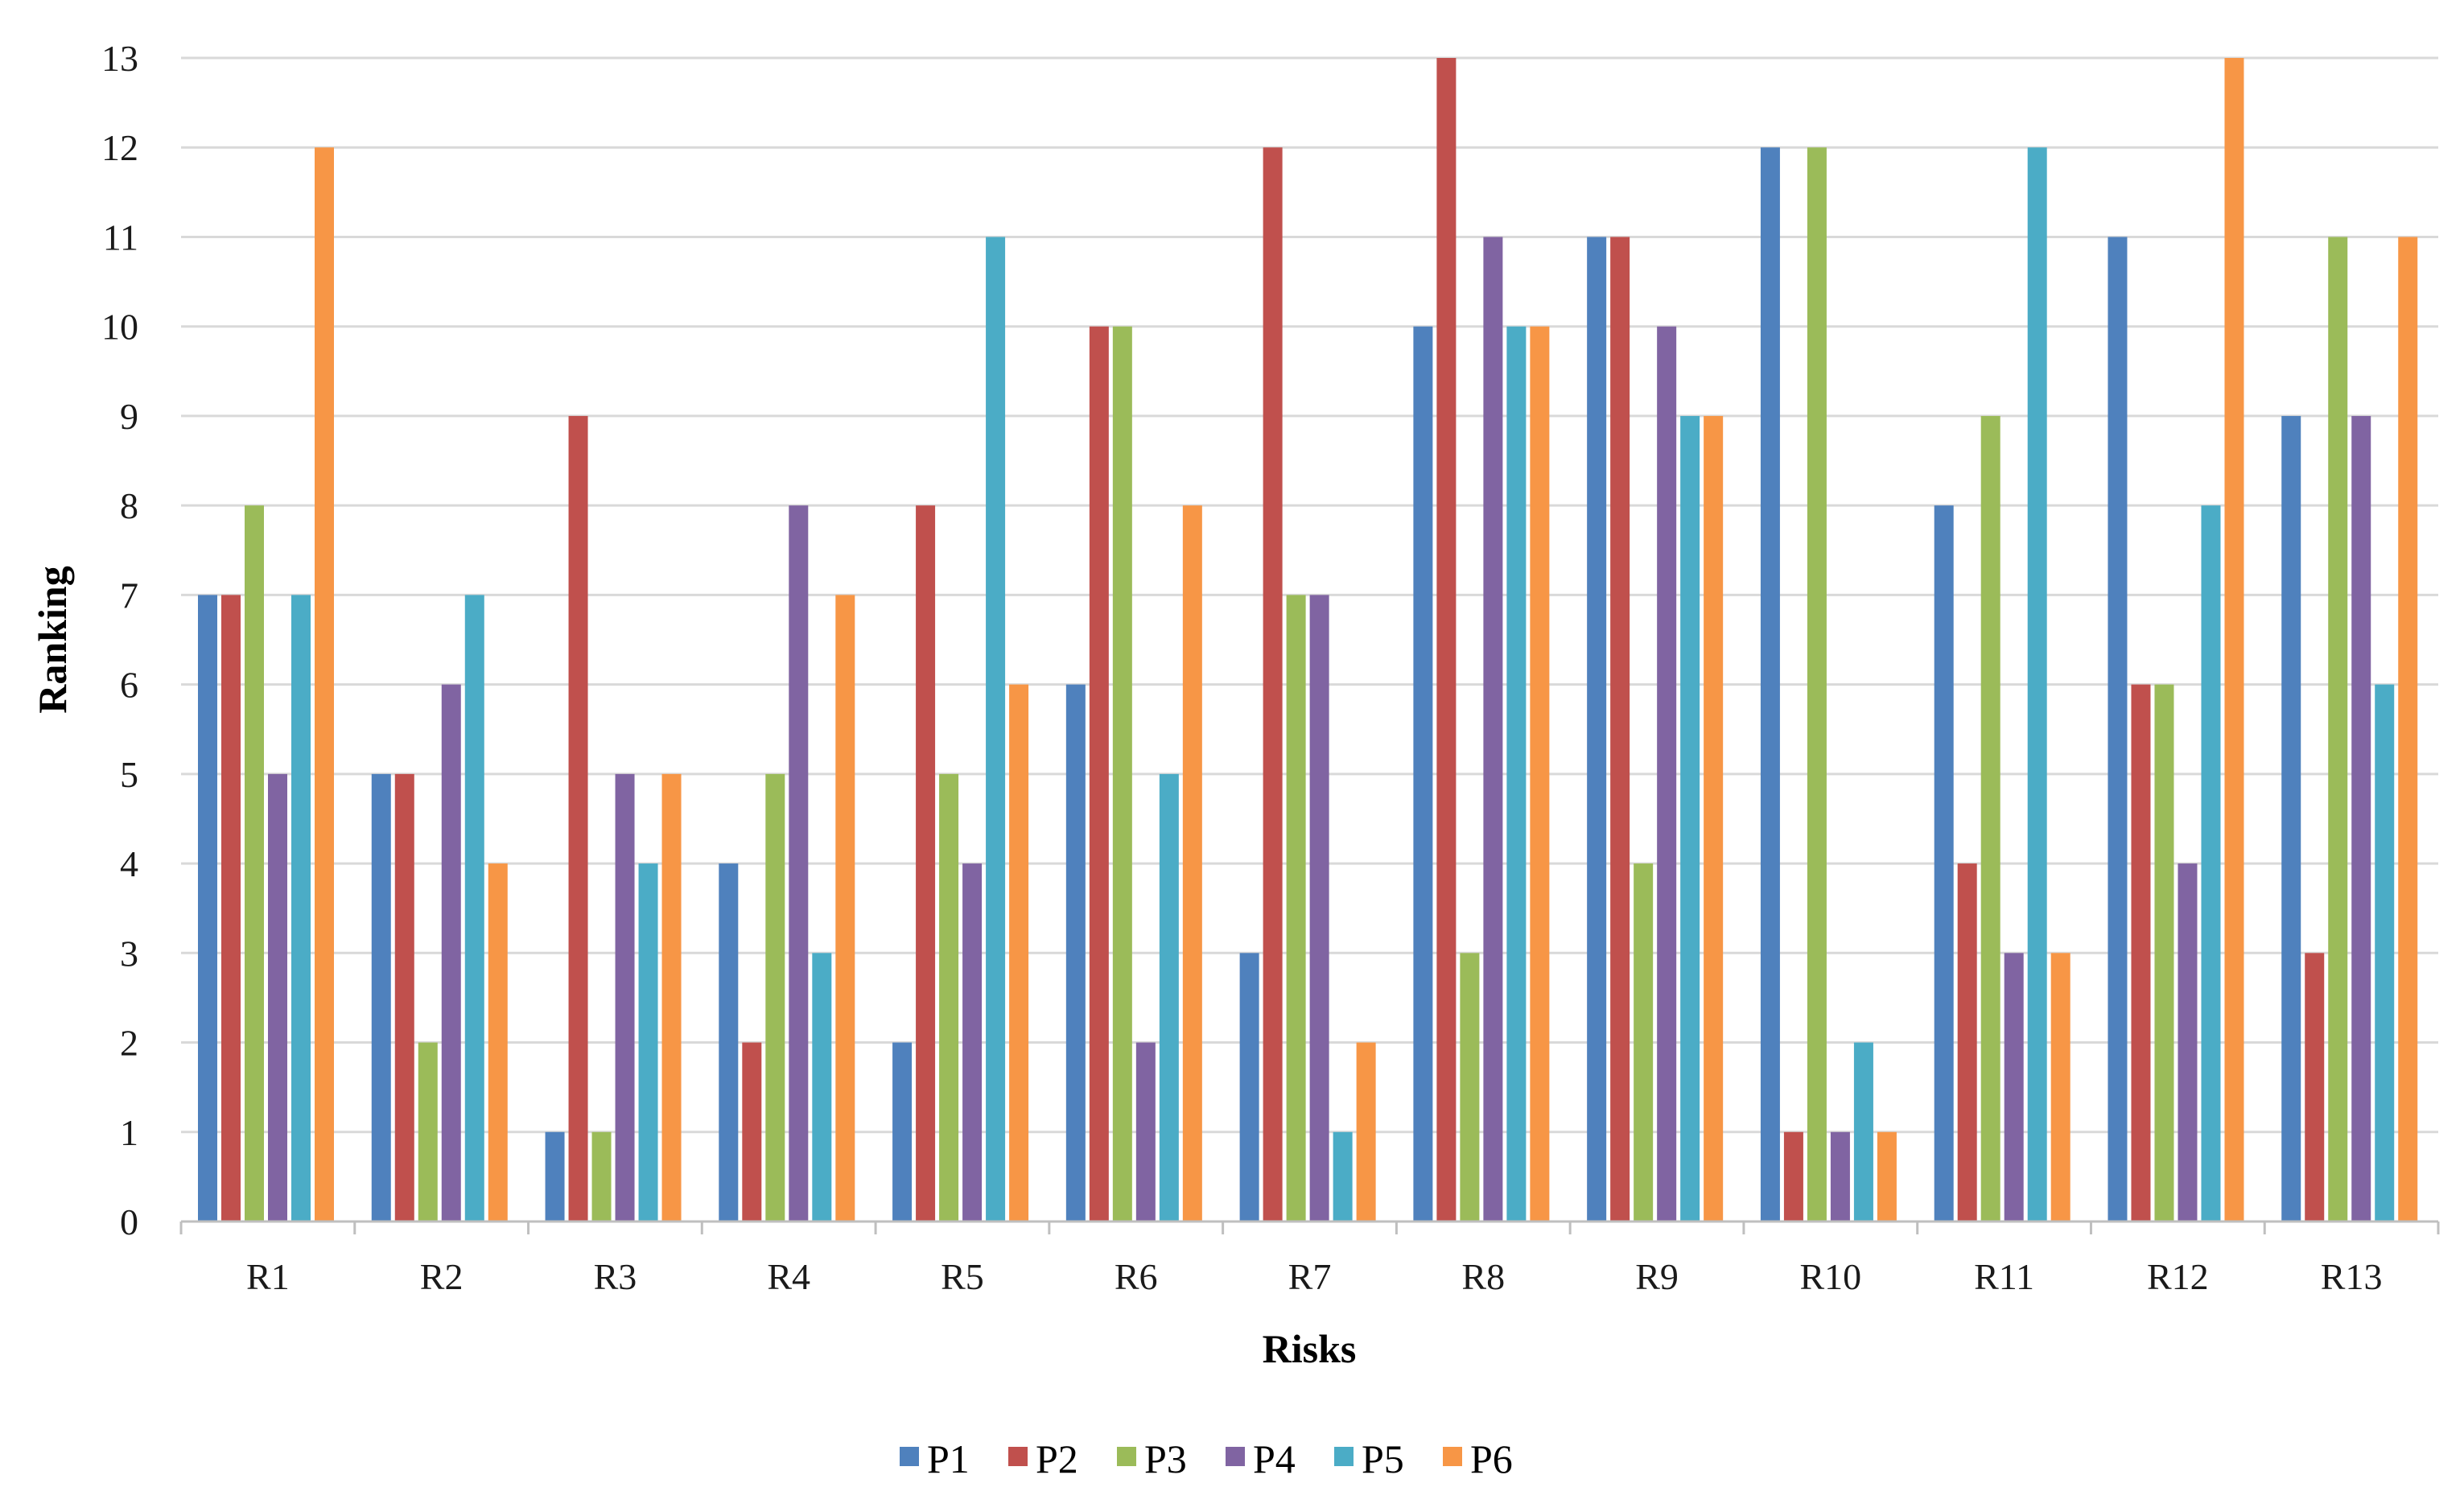 The image size is (2464, 1512). What do you see at coordinates (129, 863) in the screenshot?
I see `y-tick-label: 4` at bounding box center [129, 863].